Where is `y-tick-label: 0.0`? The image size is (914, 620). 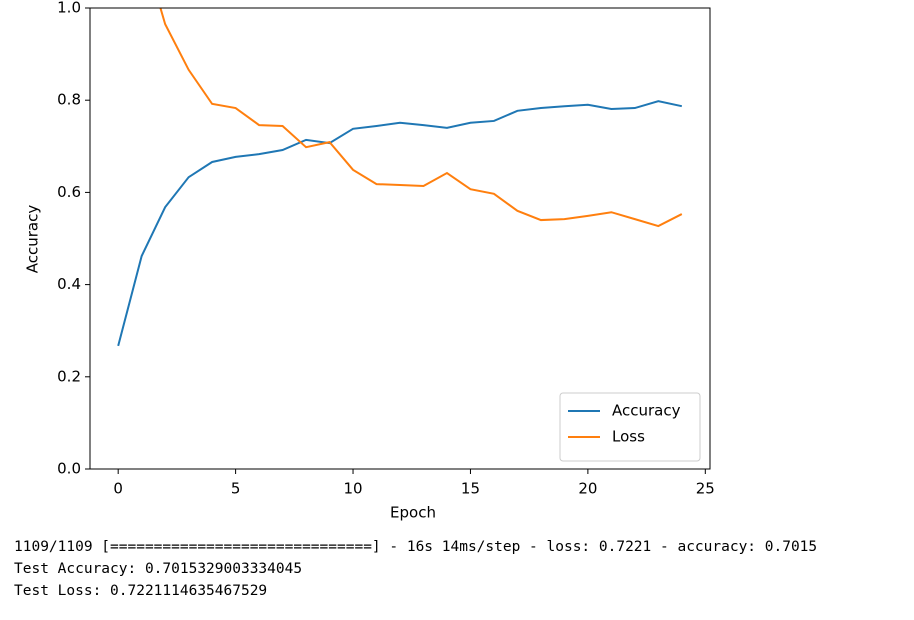 y-tick-label: 0.0 is located at coordinates (69, 469).